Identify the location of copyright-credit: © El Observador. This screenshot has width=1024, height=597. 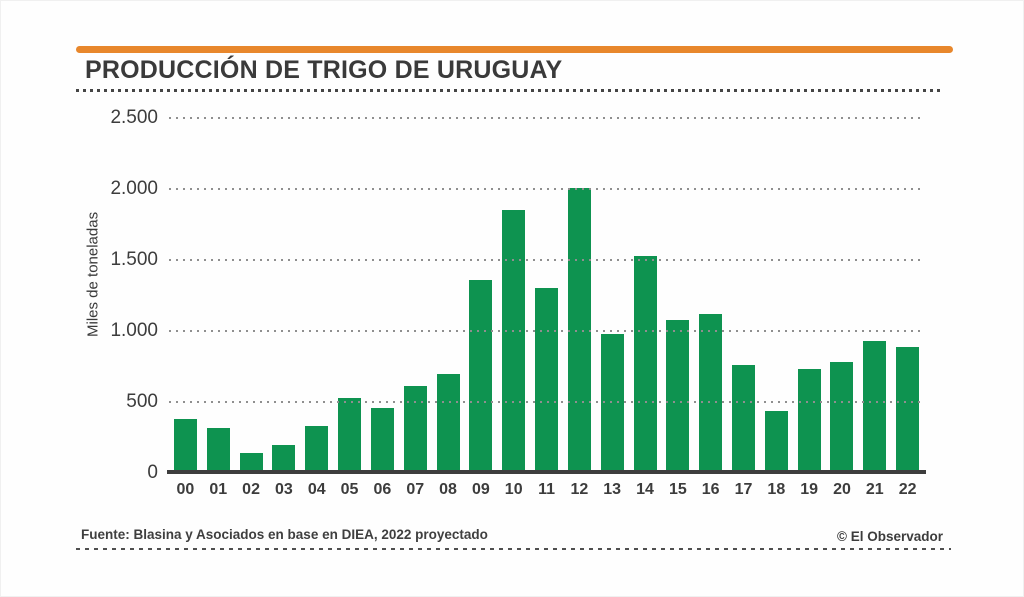
(890, 536).